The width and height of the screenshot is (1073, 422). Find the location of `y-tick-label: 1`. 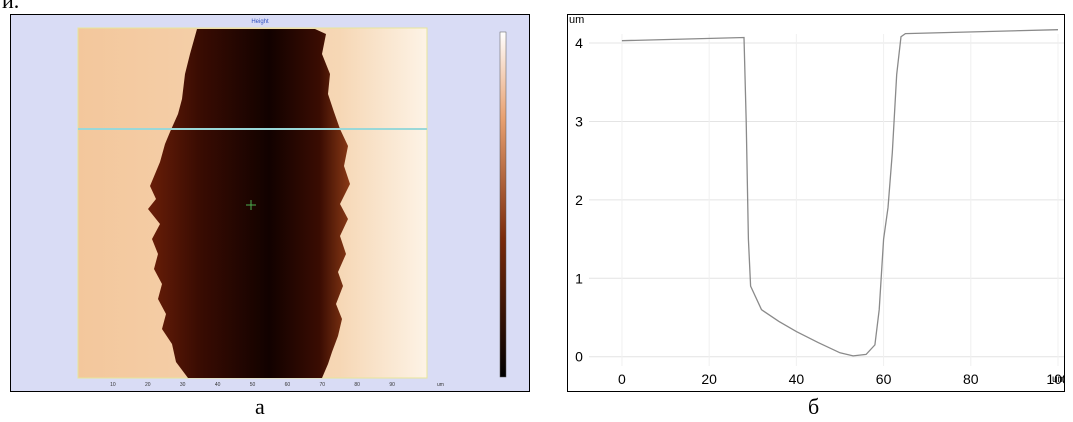

y-tick-label: 1 is located at coordinates (579, 278).